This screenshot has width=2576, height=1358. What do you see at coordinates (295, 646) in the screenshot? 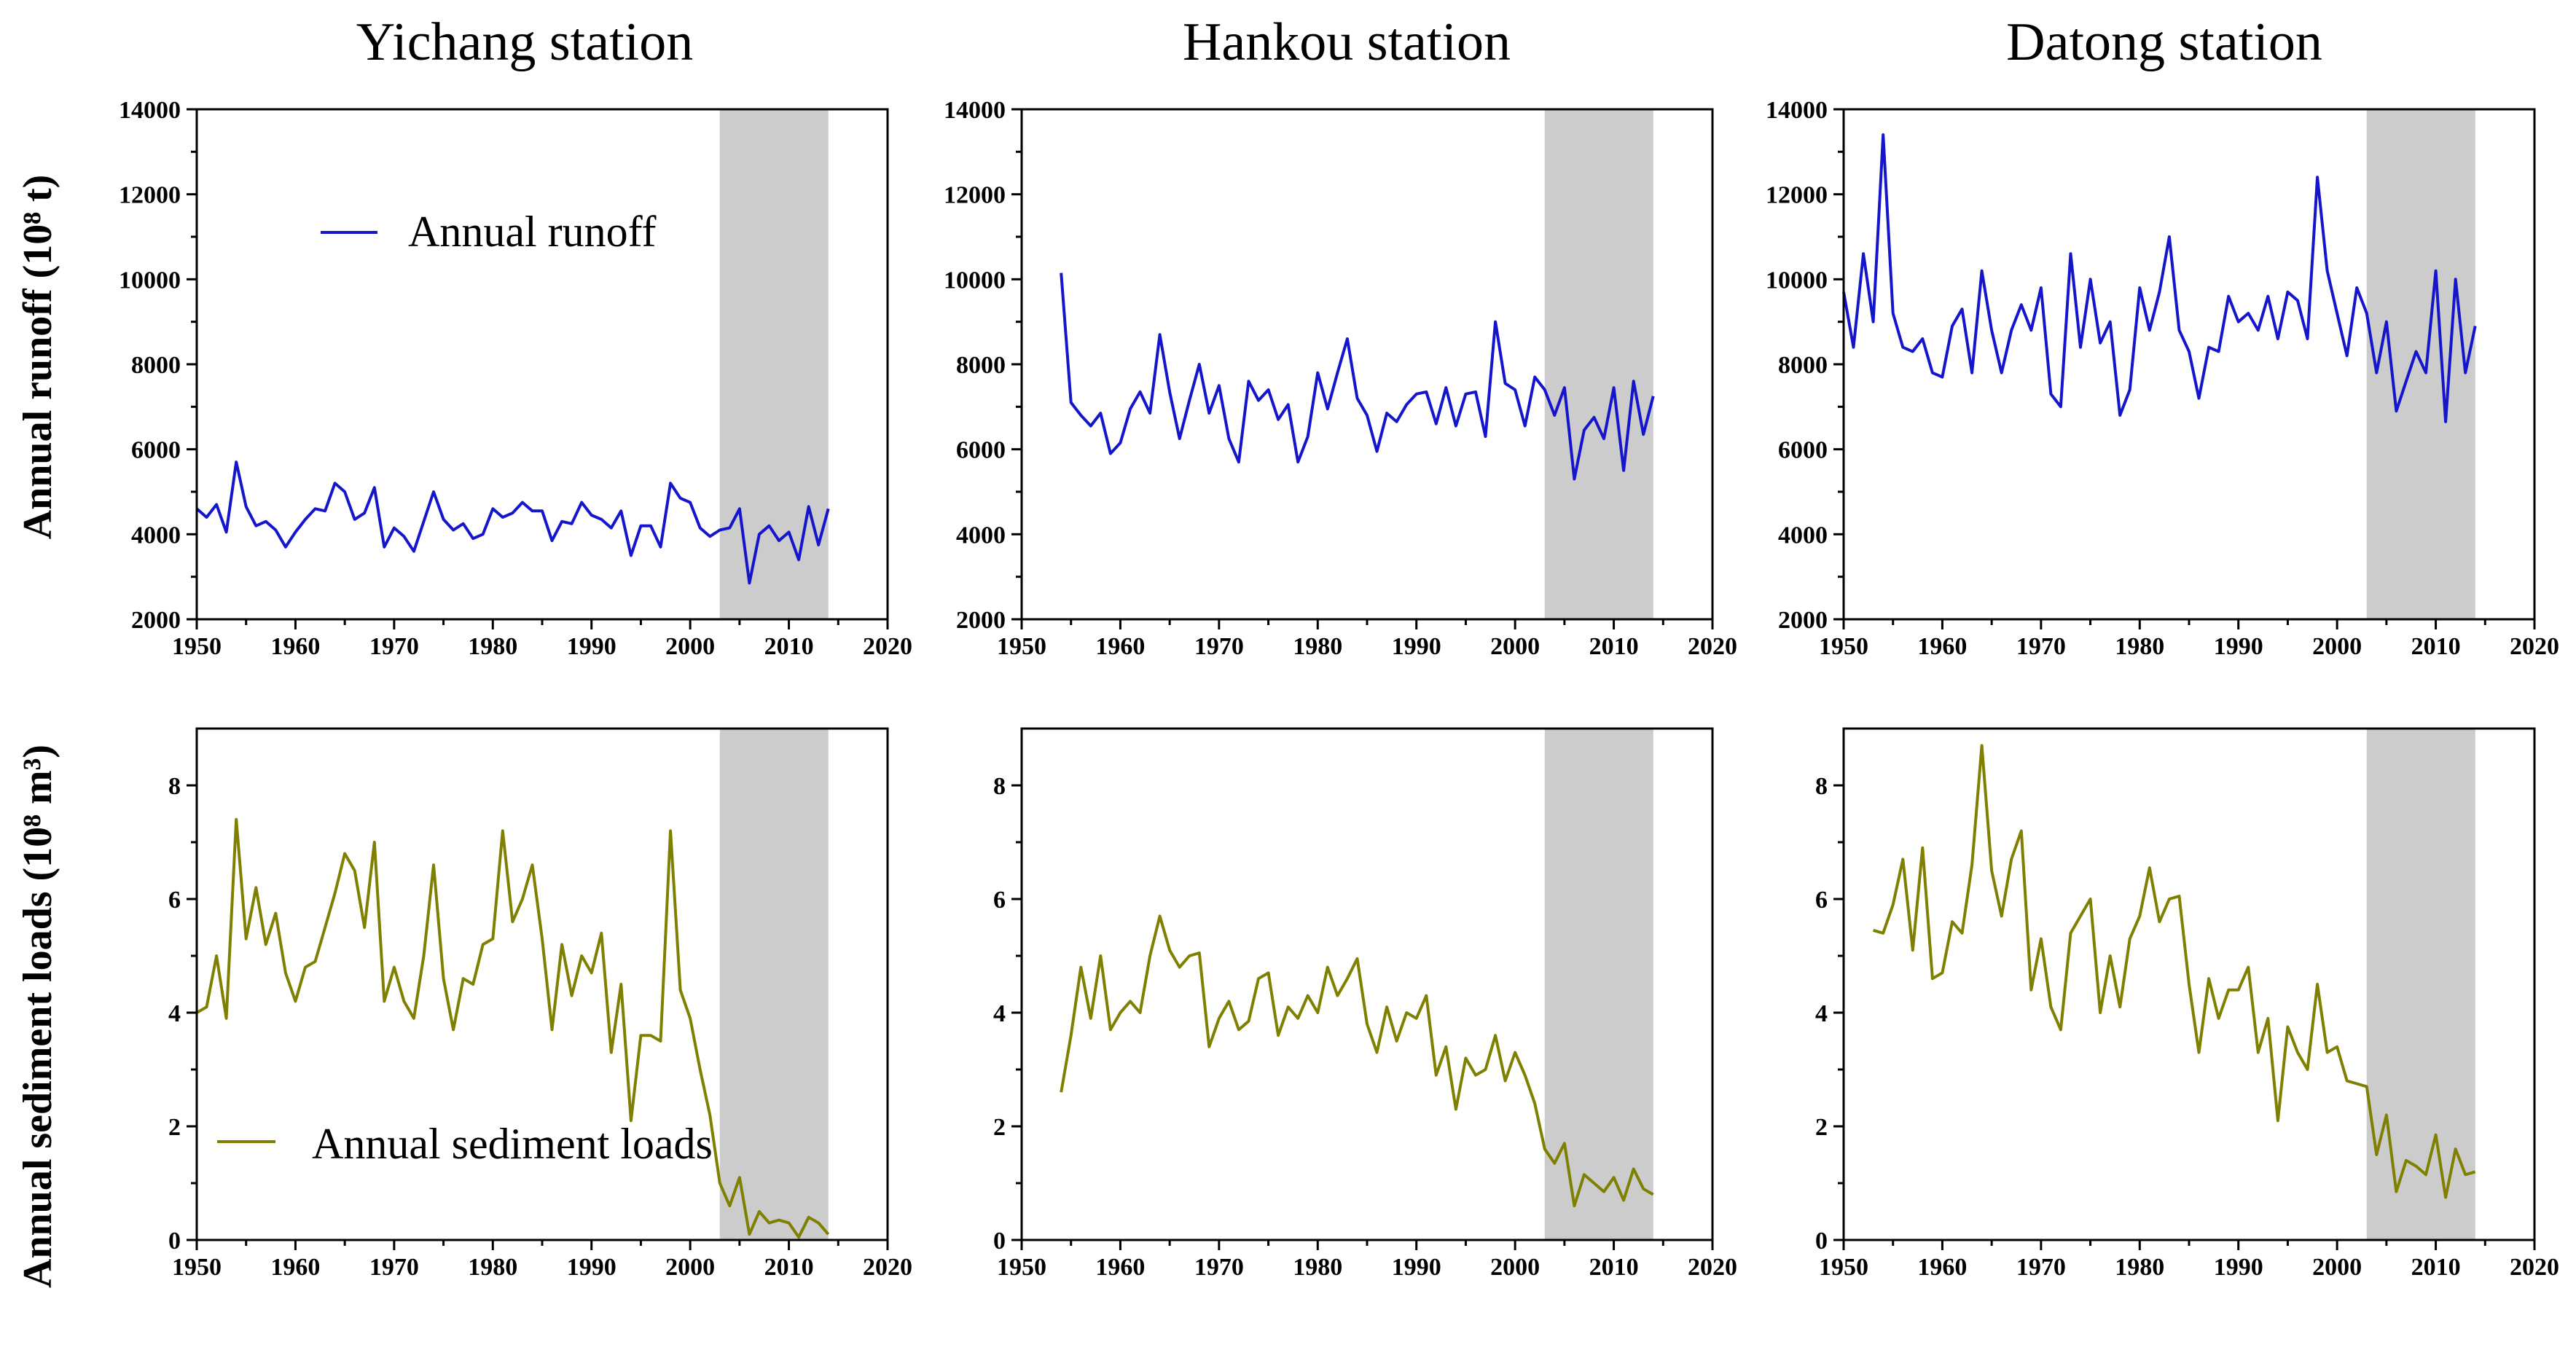
I see `yichang-runoff-x-tick-label: 1960` at bounding box center [295, 646].